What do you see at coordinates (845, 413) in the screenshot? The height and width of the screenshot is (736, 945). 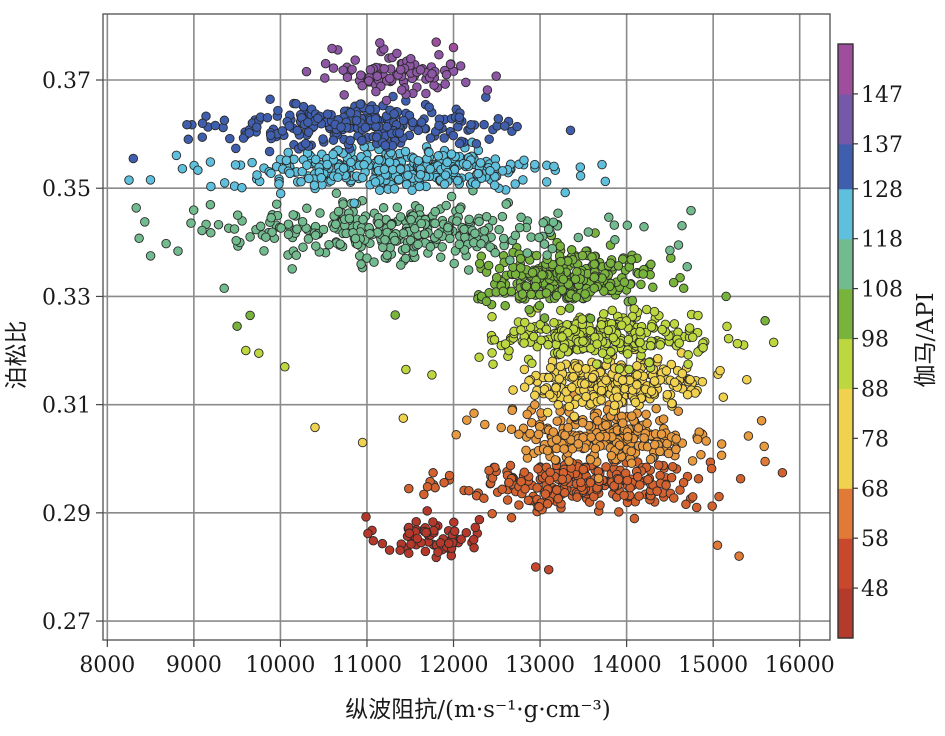 I see `colorbar-band` at bounding box center [845, 413].